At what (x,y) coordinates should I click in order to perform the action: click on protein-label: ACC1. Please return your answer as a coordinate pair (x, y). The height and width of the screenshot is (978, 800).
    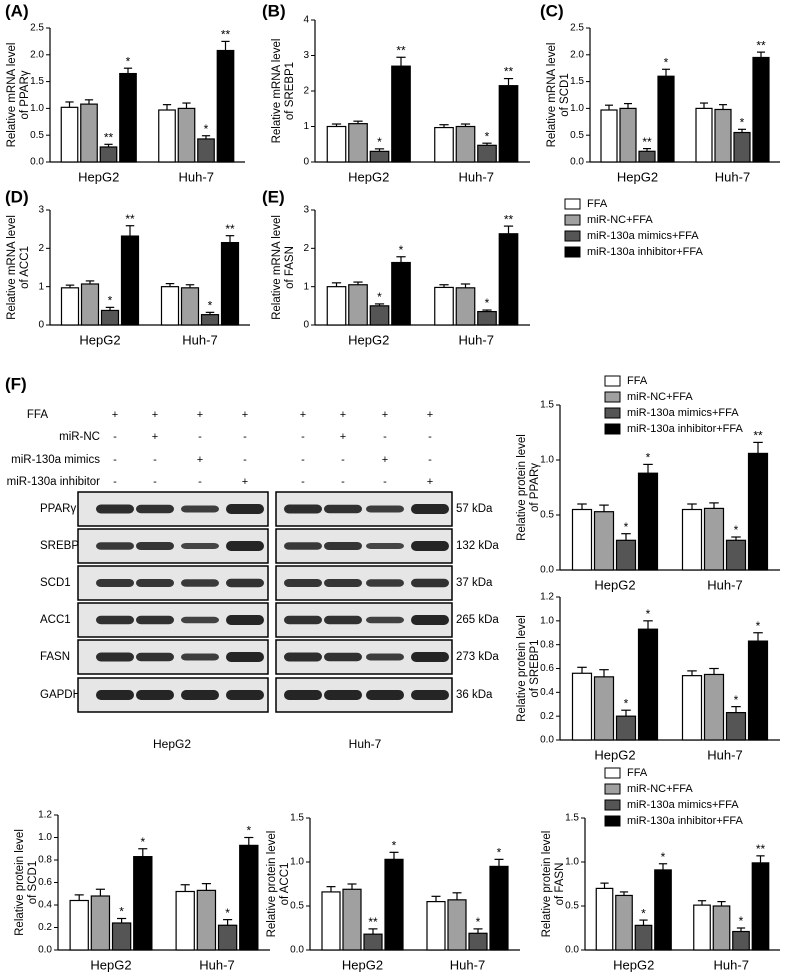
    Looking at the image, I should click on (55, 620).